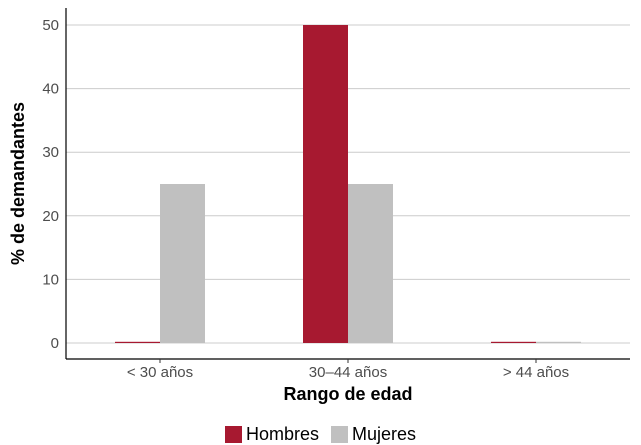 This screenshot has height=445, width=641. What do you see at coordinates (384, 434) in the screenshot?
I see `legend-label-mujeres: Mujeres` at bounding box center [384, 434].